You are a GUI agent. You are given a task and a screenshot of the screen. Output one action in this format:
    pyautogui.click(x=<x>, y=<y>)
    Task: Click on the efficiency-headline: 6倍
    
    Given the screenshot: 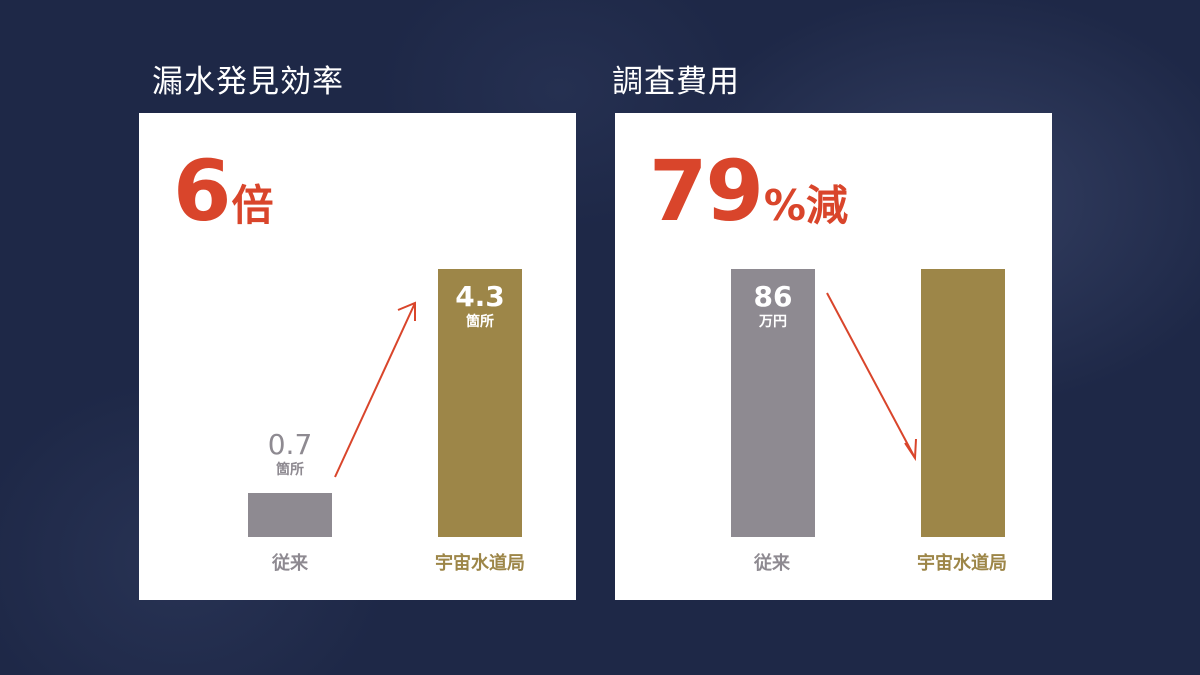 What is the action you would take?
    pyautogui.click(x=223, y=198)
    